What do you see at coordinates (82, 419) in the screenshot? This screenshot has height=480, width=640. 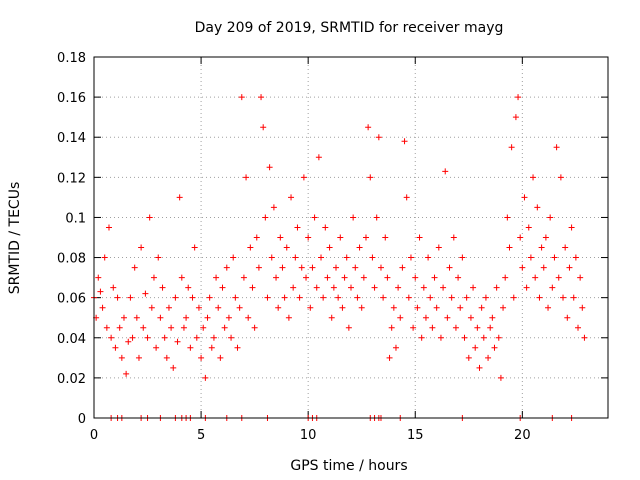 I see `y-tick-label: 0` at bounding box center [82, 419].